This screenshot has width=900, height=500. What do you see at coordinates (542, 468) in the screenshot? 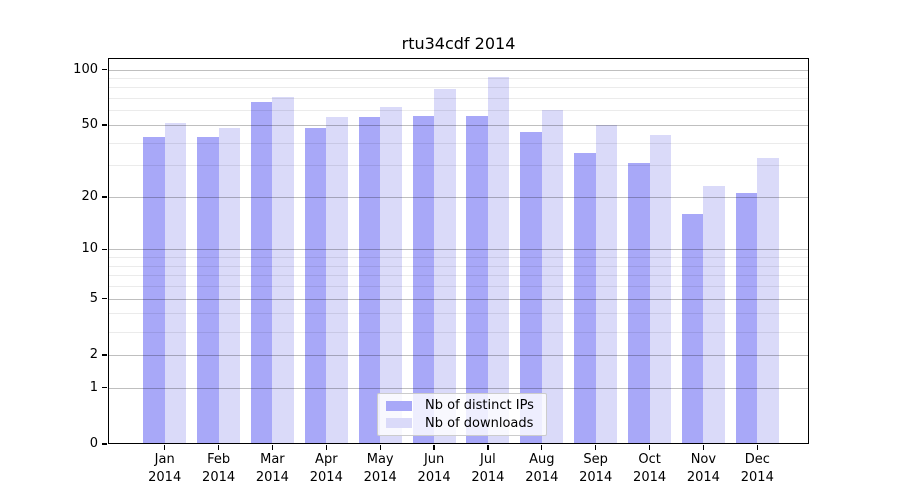
I see `x-tick-label-aug: Aug 2014` at bounding box center [542, 468].